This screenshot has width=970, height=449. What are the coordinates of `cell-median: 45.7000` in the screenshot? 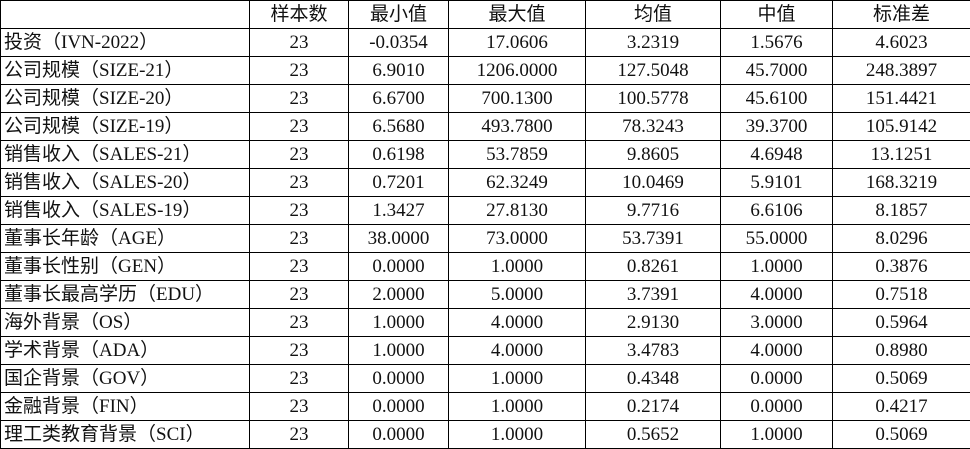 It's located at (776, 70).